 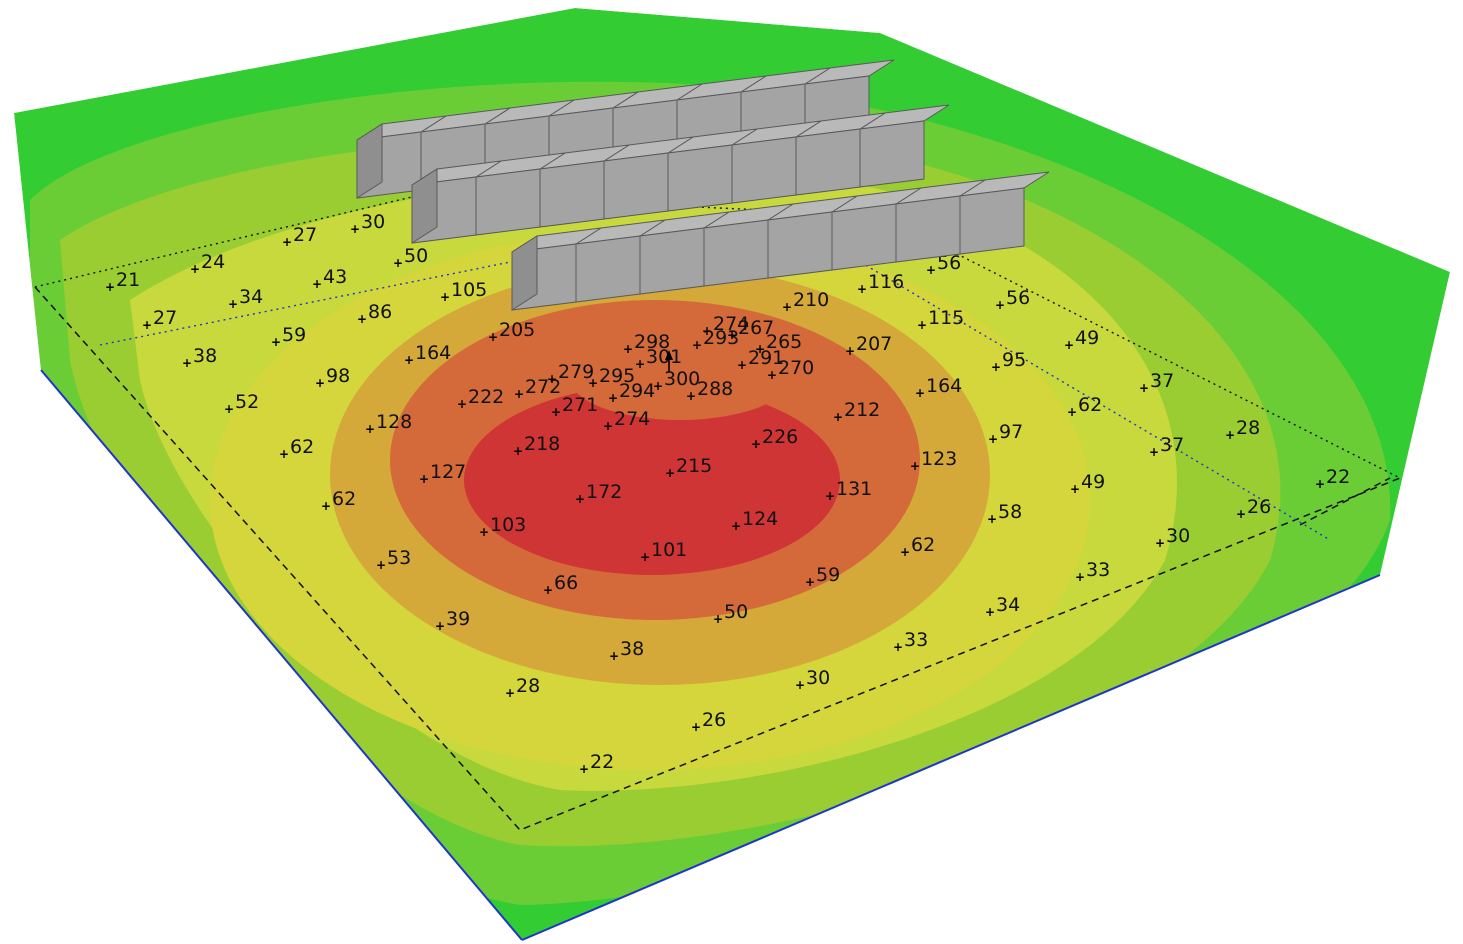 What do you see at coordinates (322, 300) in the screenshot?
I see `grid-dotted-blue-left` at bounding box center [322, 300].